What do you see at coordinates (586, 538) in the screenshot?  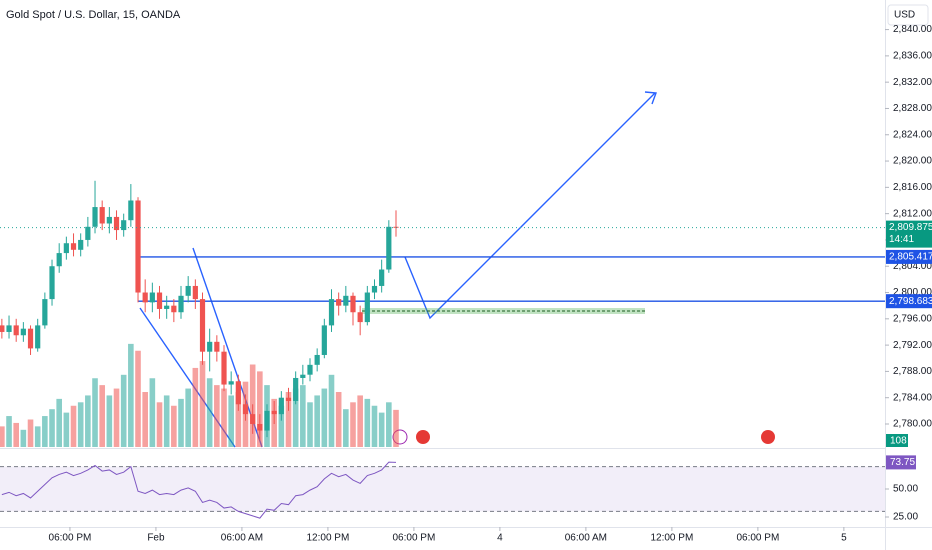 I see `x-tick-label: 06:00 AM` at bounding box center [586, 538].